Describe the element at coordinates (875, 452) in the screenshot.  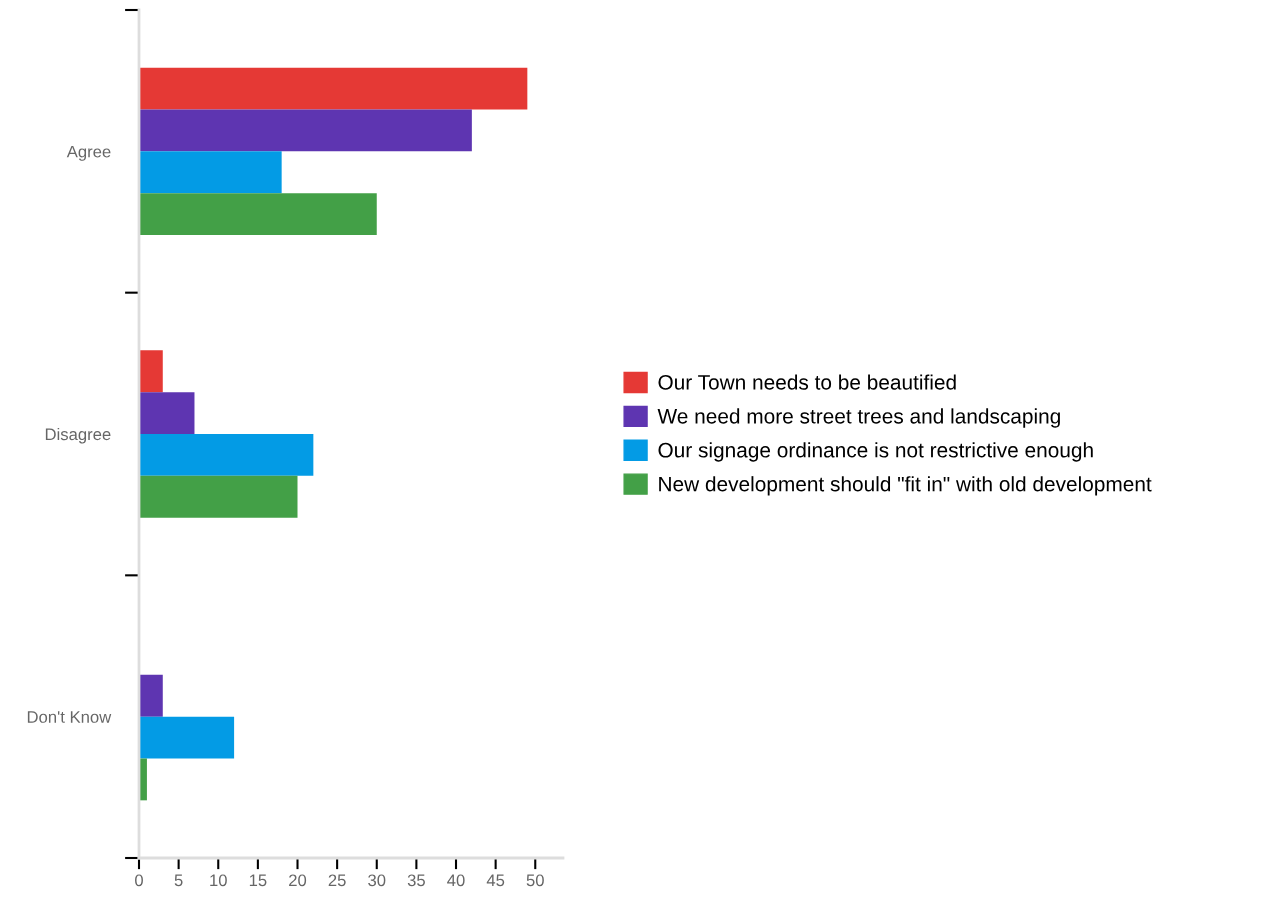
I see `legend-label: Our signage ordinance is not restrictive enough` at that location.